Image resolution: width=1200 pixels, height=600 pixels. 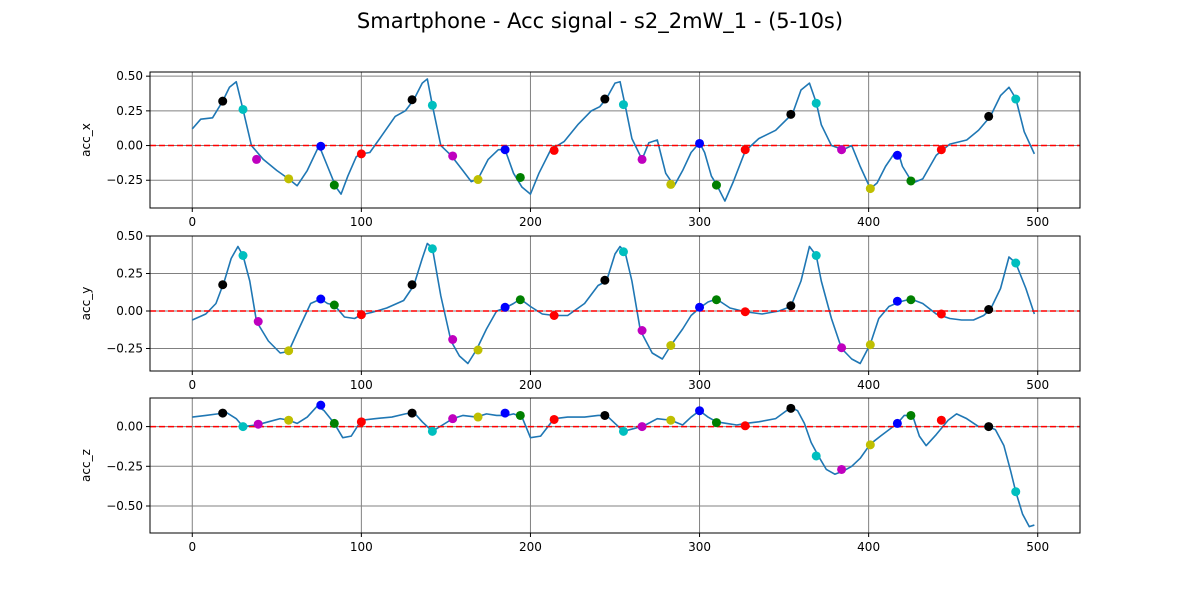 I want to click on series-line-acc_x, so click(x=613, y=140).